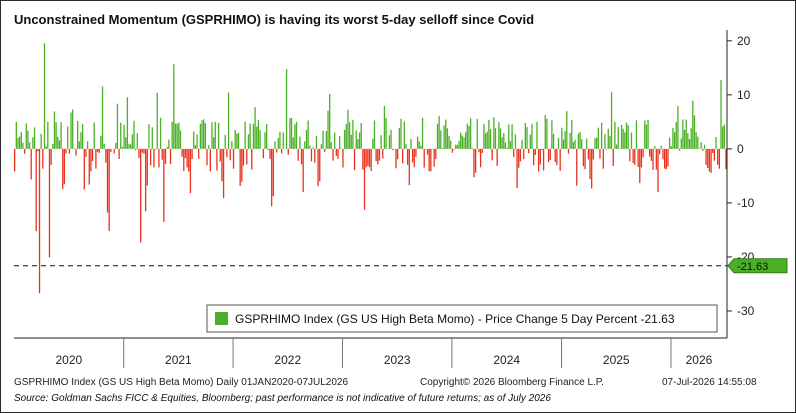 This screenshot has width=796, height=413. Describe the element at coordinates (506, 360) in the screenshot. I see `x-tick-label: 2024` at that location.